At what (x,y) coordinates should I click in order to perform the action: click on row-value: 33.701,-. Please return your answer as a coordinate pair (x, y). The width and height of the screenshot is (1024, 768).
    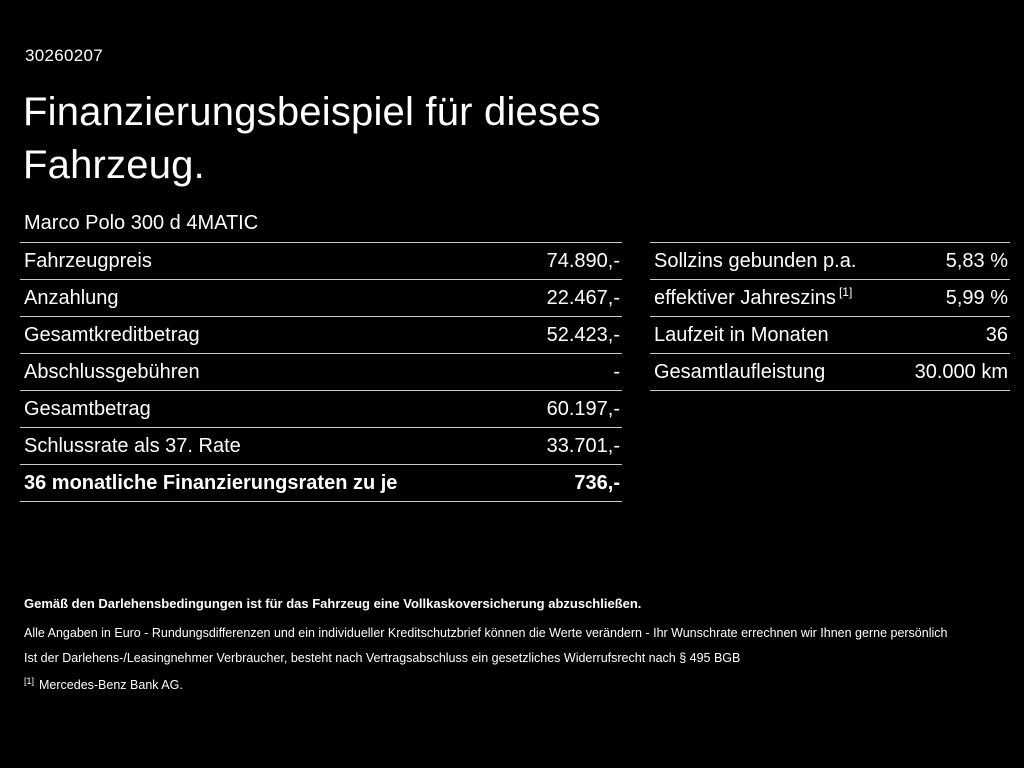
    Looking at the image, I should click on (583, 445).